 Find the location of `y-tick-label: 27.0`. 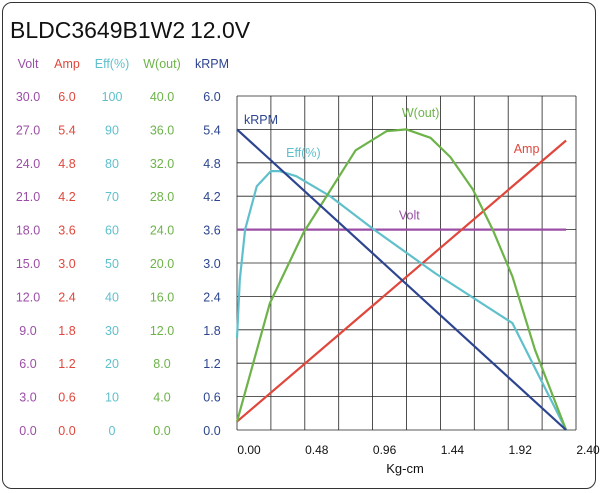

y-tick-label: 27.0 is located at coordinates (28, 130).